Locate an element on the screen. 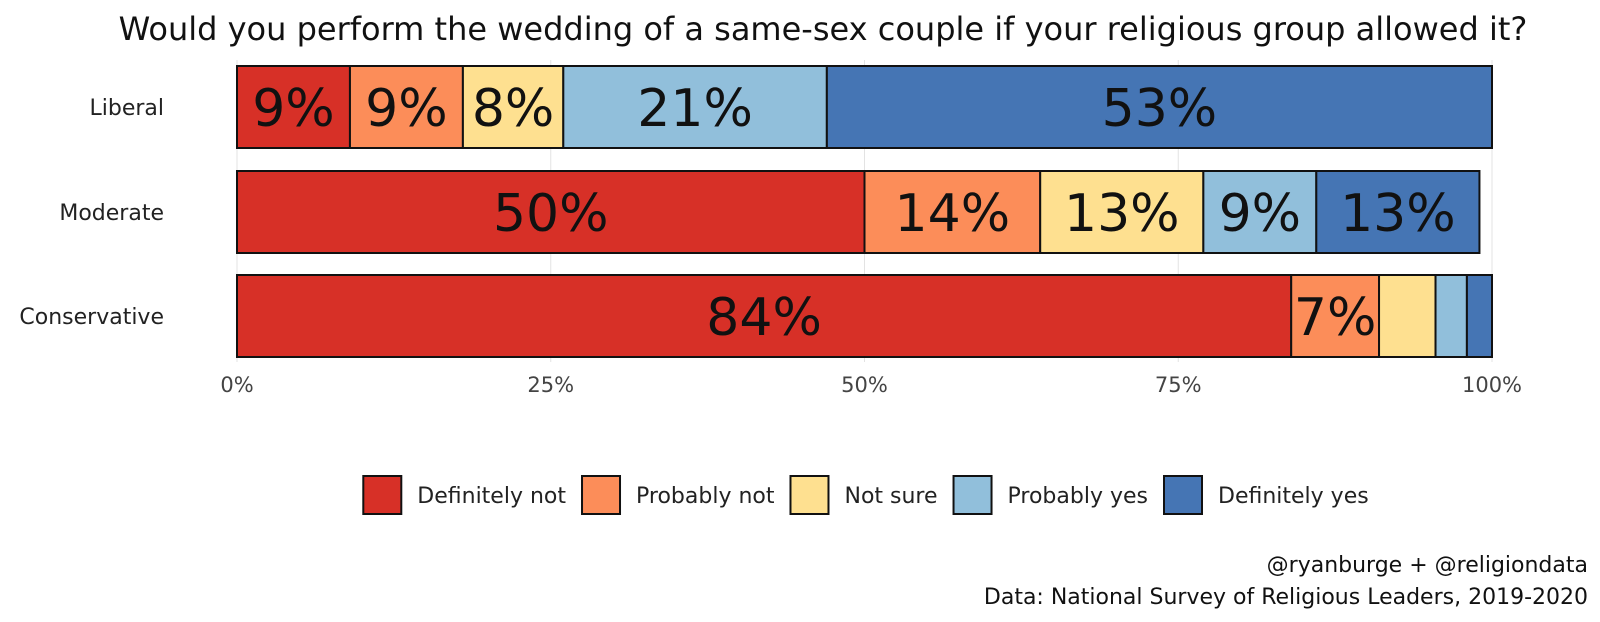  bar-moderate-definitely-yes is located at coordinates (1398, 212).